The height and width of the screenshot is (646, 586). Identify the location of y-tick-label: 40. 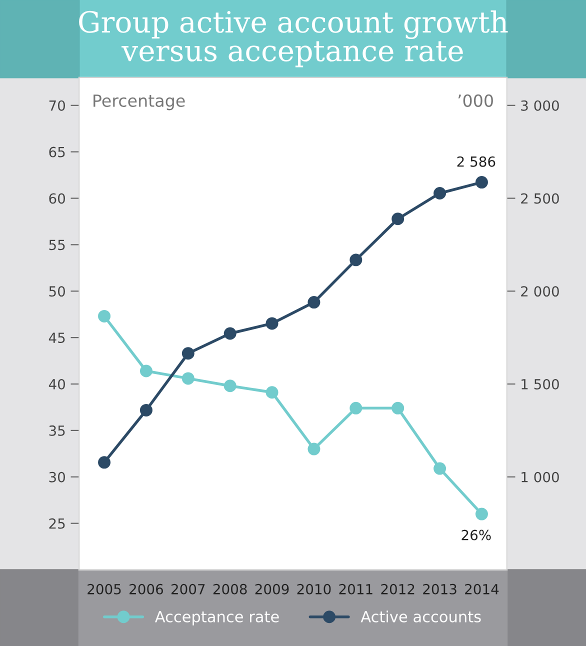
(56, 384).